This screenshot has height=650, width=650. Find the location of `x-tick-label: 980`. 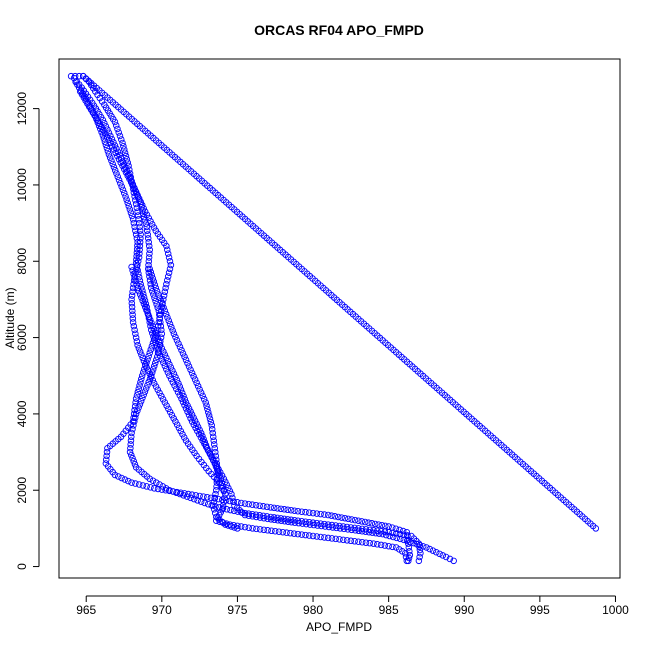

x-tick-label: 980 is located at coordinates (313, 610).